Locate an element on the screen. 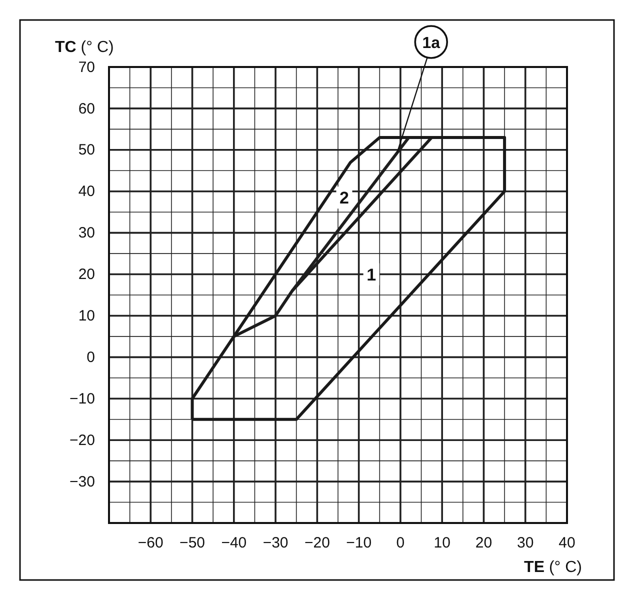  x-tick-label: −40 is located at coordinates (234, 543).